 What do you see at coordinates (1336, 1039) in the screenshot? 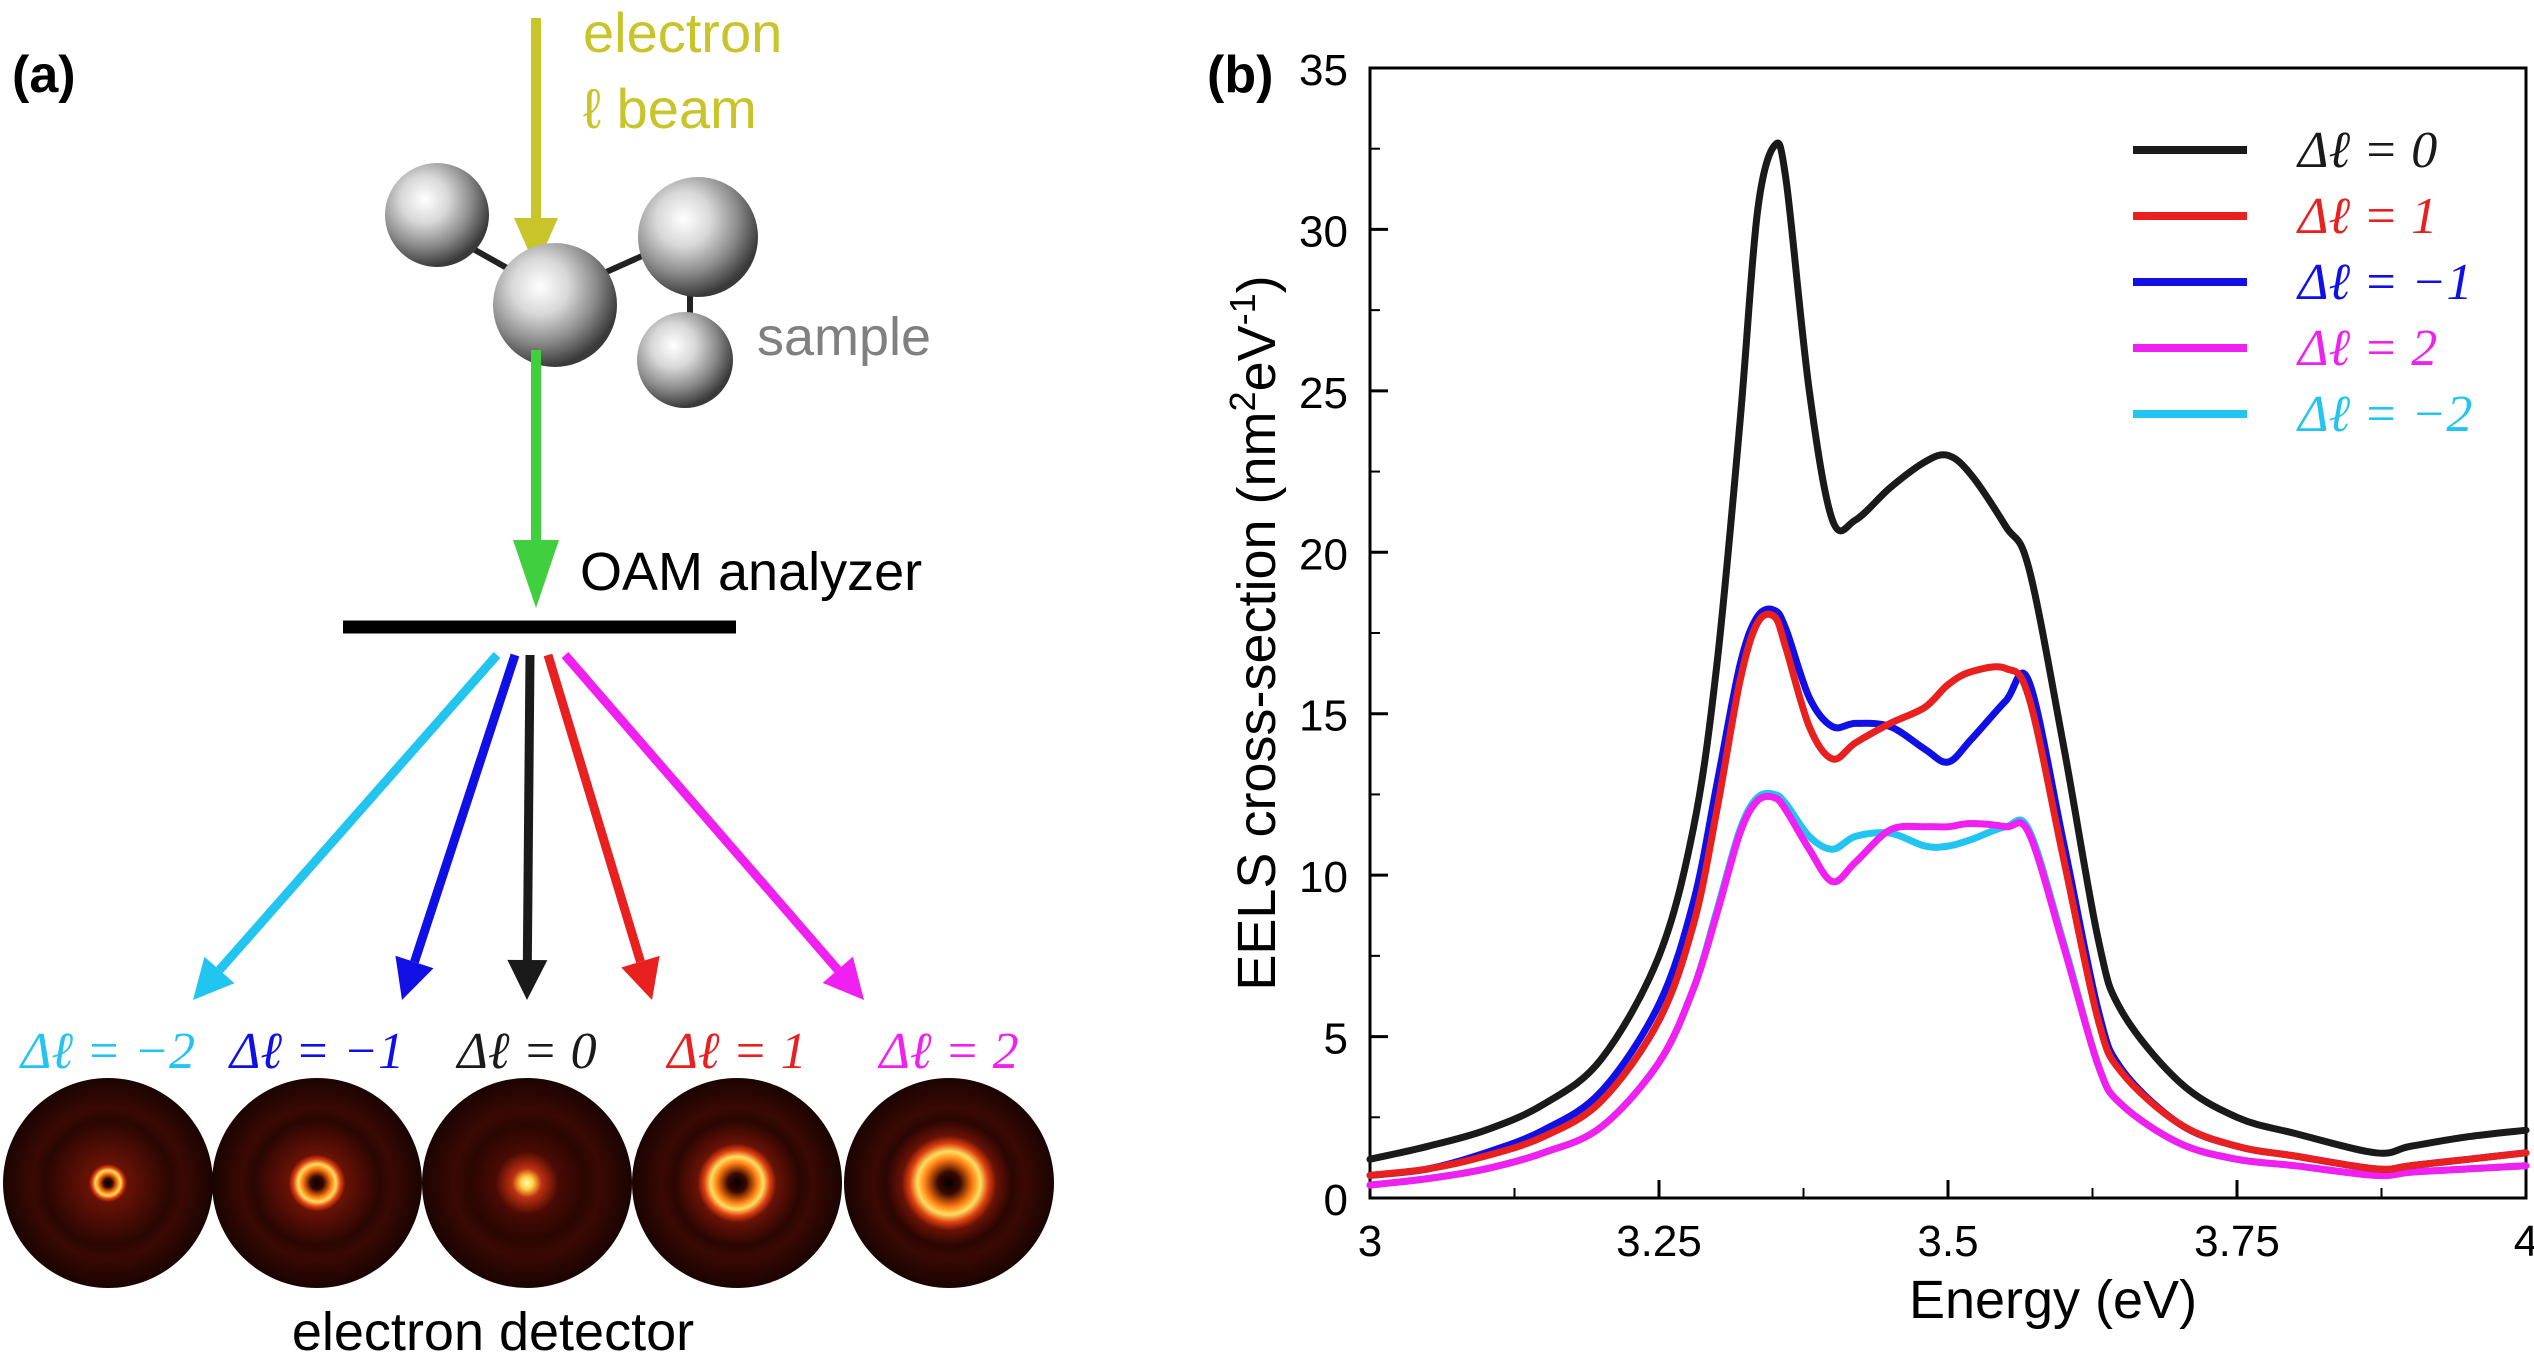
I see `y-tick-label: 5` at bounding box center [1336, 1039].